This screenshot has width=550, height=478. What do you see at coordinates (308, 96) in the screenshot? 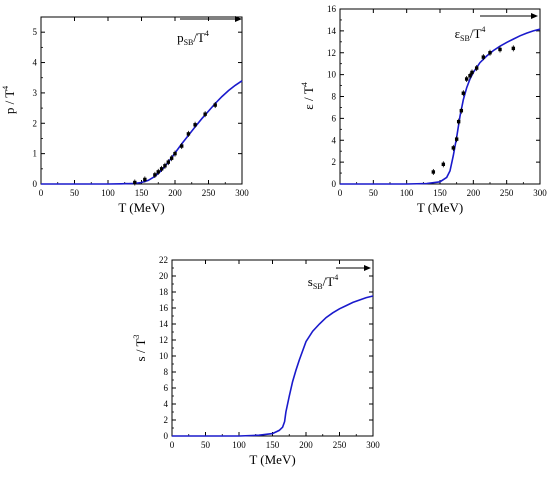
I see `y-axis-label: ε / T4` at bounding box center [308, 96].